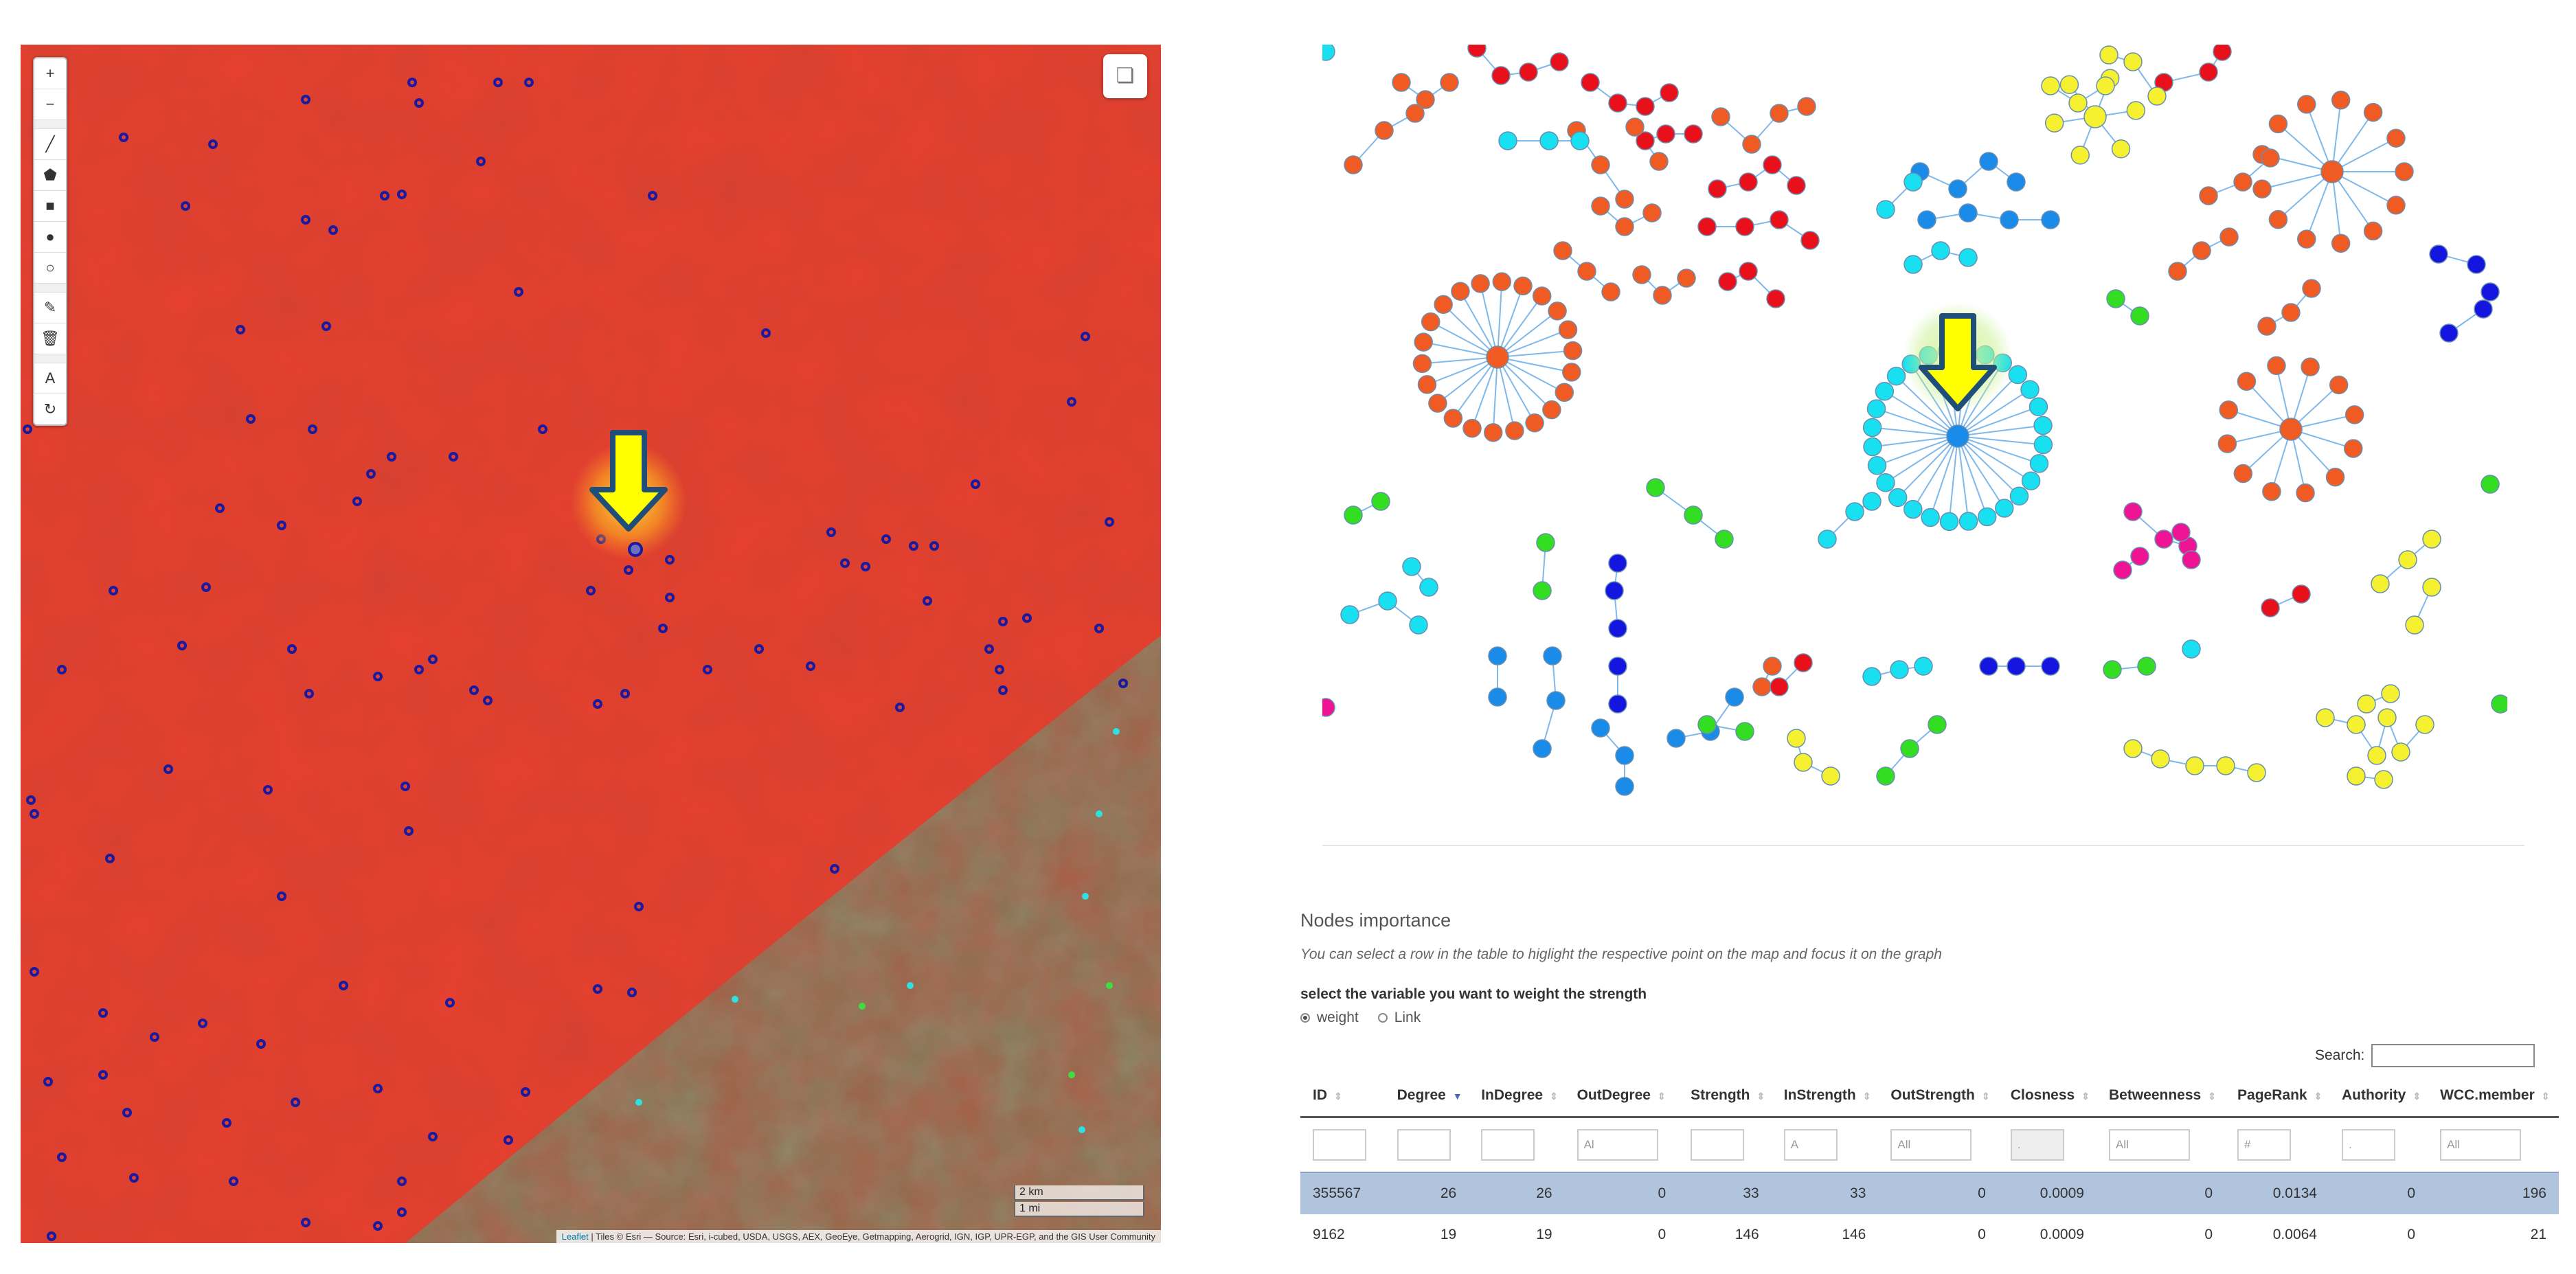 This screenshot has height=1274, width=2576. Describe the element at coordinates (1125, 76) in the screenshot. I see `layers-button: ❏` at that location.